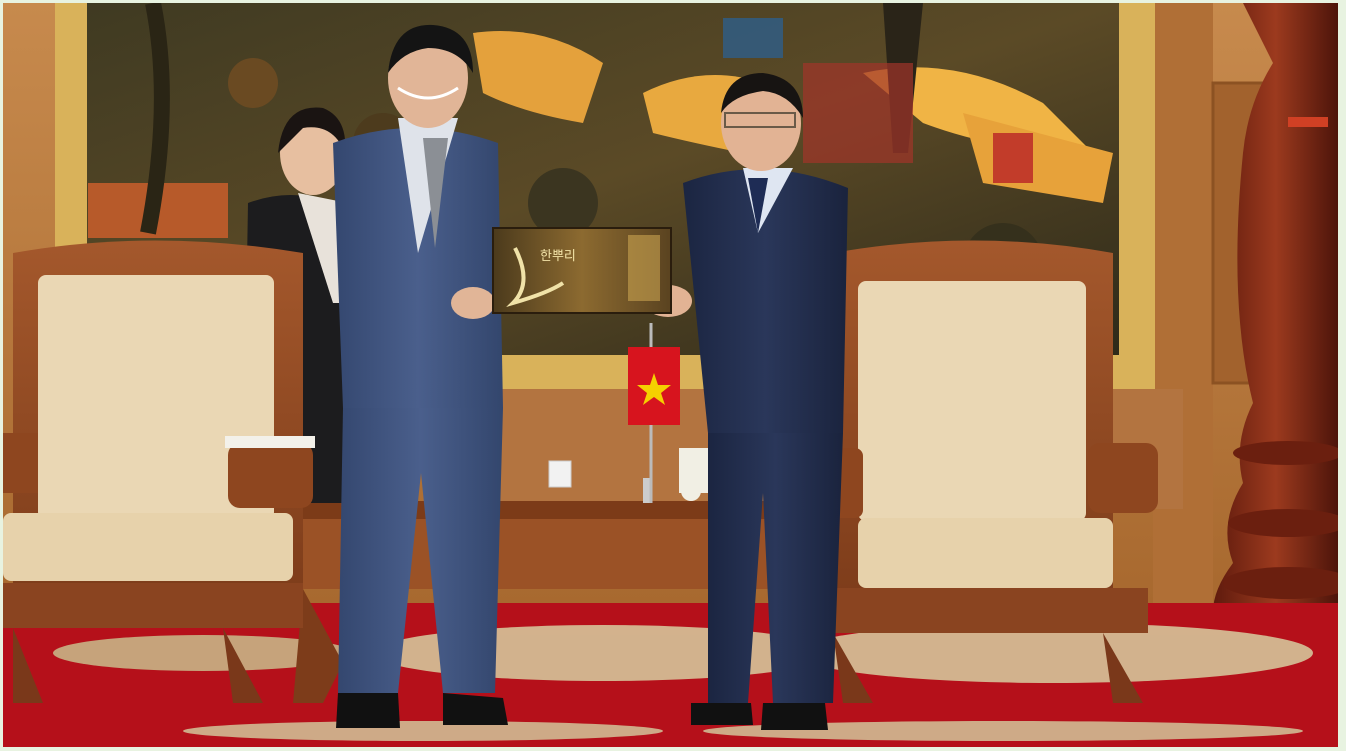 The width and height of the screenshot is (1346, 751). Describe the element at coordinates (159, 471) in the screenshot. I see `left-armchair` at that location.